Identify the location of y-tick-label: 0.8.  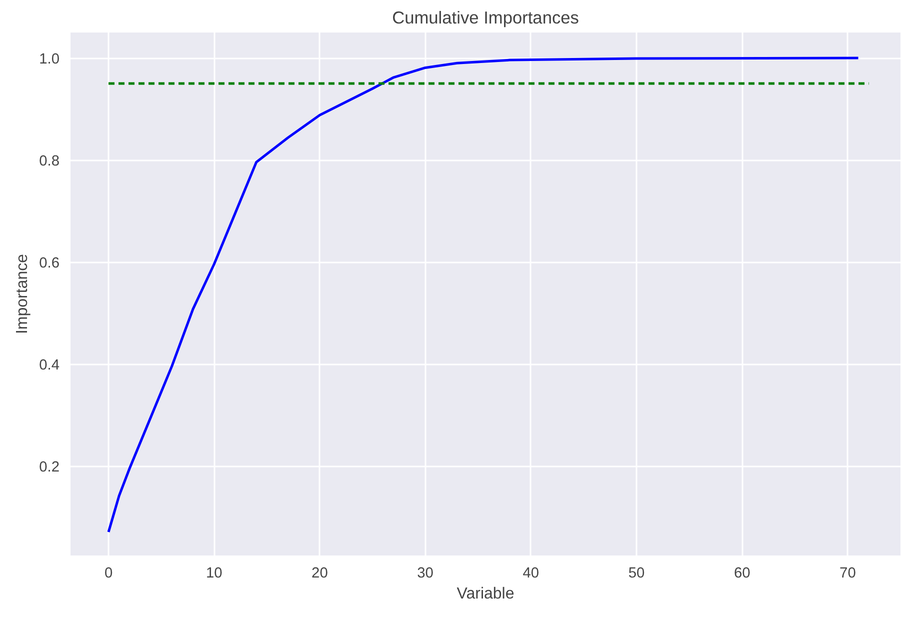
(49, 162).